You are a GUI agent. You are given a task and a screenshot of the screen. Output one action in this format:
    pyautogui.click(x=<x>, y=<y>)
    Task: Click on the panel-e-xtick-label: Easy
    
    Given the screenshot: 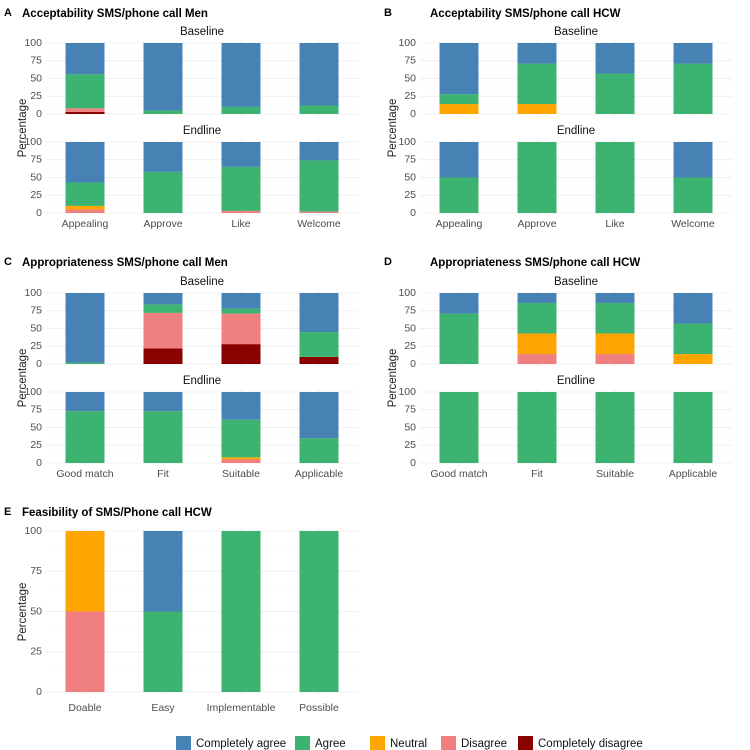 What is the action you would take?
    pyautogui.click(x=163, y=708)
    